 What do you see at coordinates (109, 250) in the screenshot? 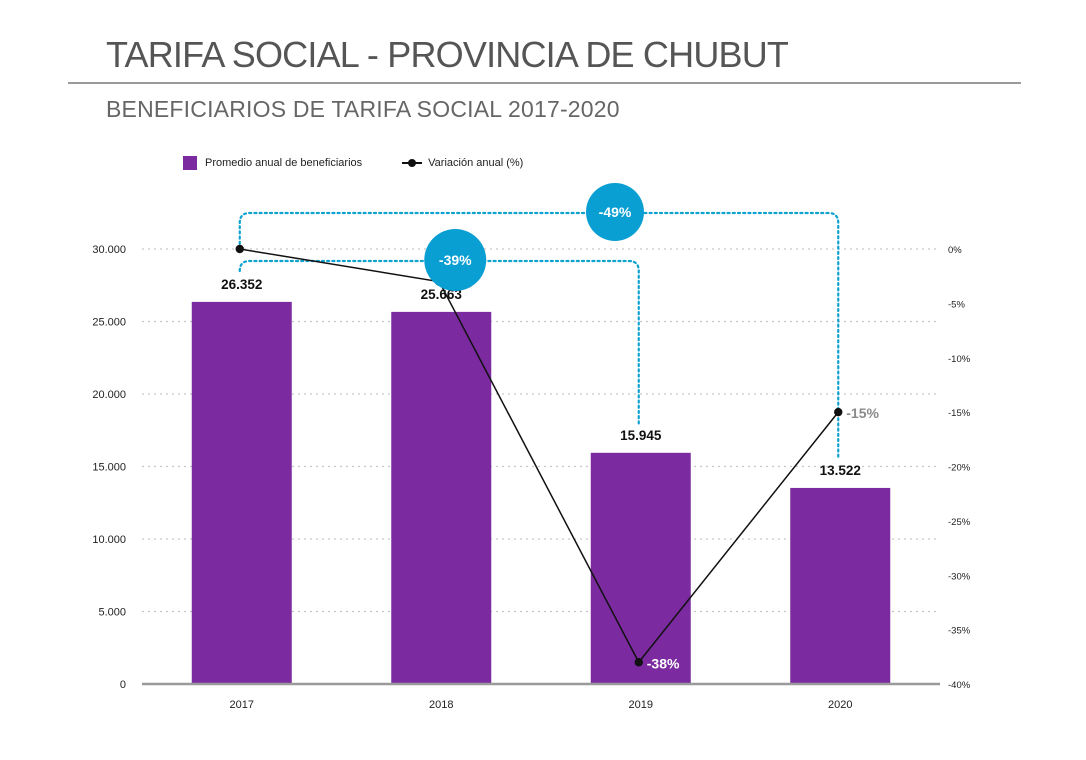
I see `y-left-tick-label: 30.000` at bounding box center [109, 250].